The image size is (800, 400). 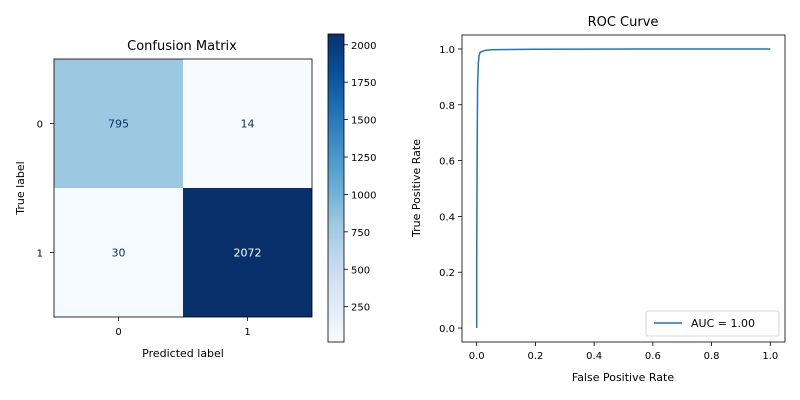 I want to click on roc-ytick-label: 0.8, so click(x=447, y=106).